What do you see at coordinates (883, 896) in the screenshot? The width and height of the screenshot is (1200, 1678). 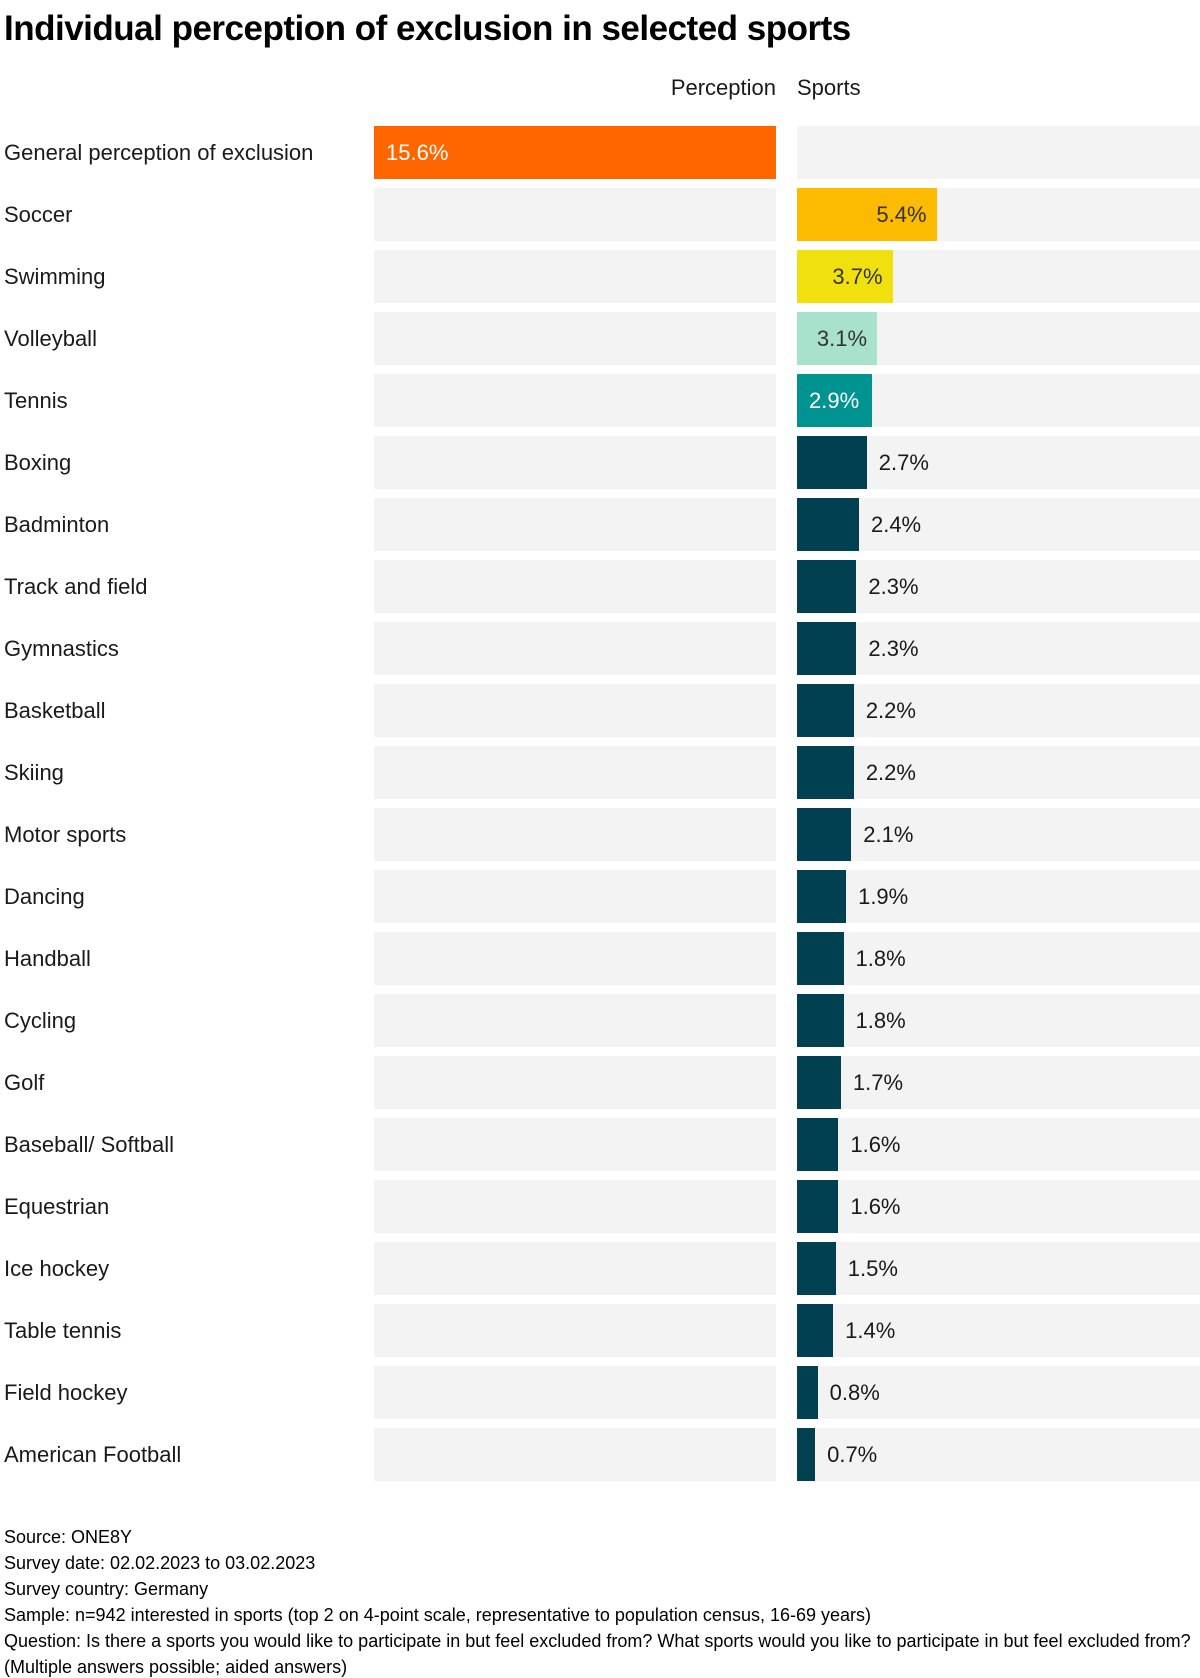 I see `bar-value-label: 1.9%` at bounding box center [883, 896].